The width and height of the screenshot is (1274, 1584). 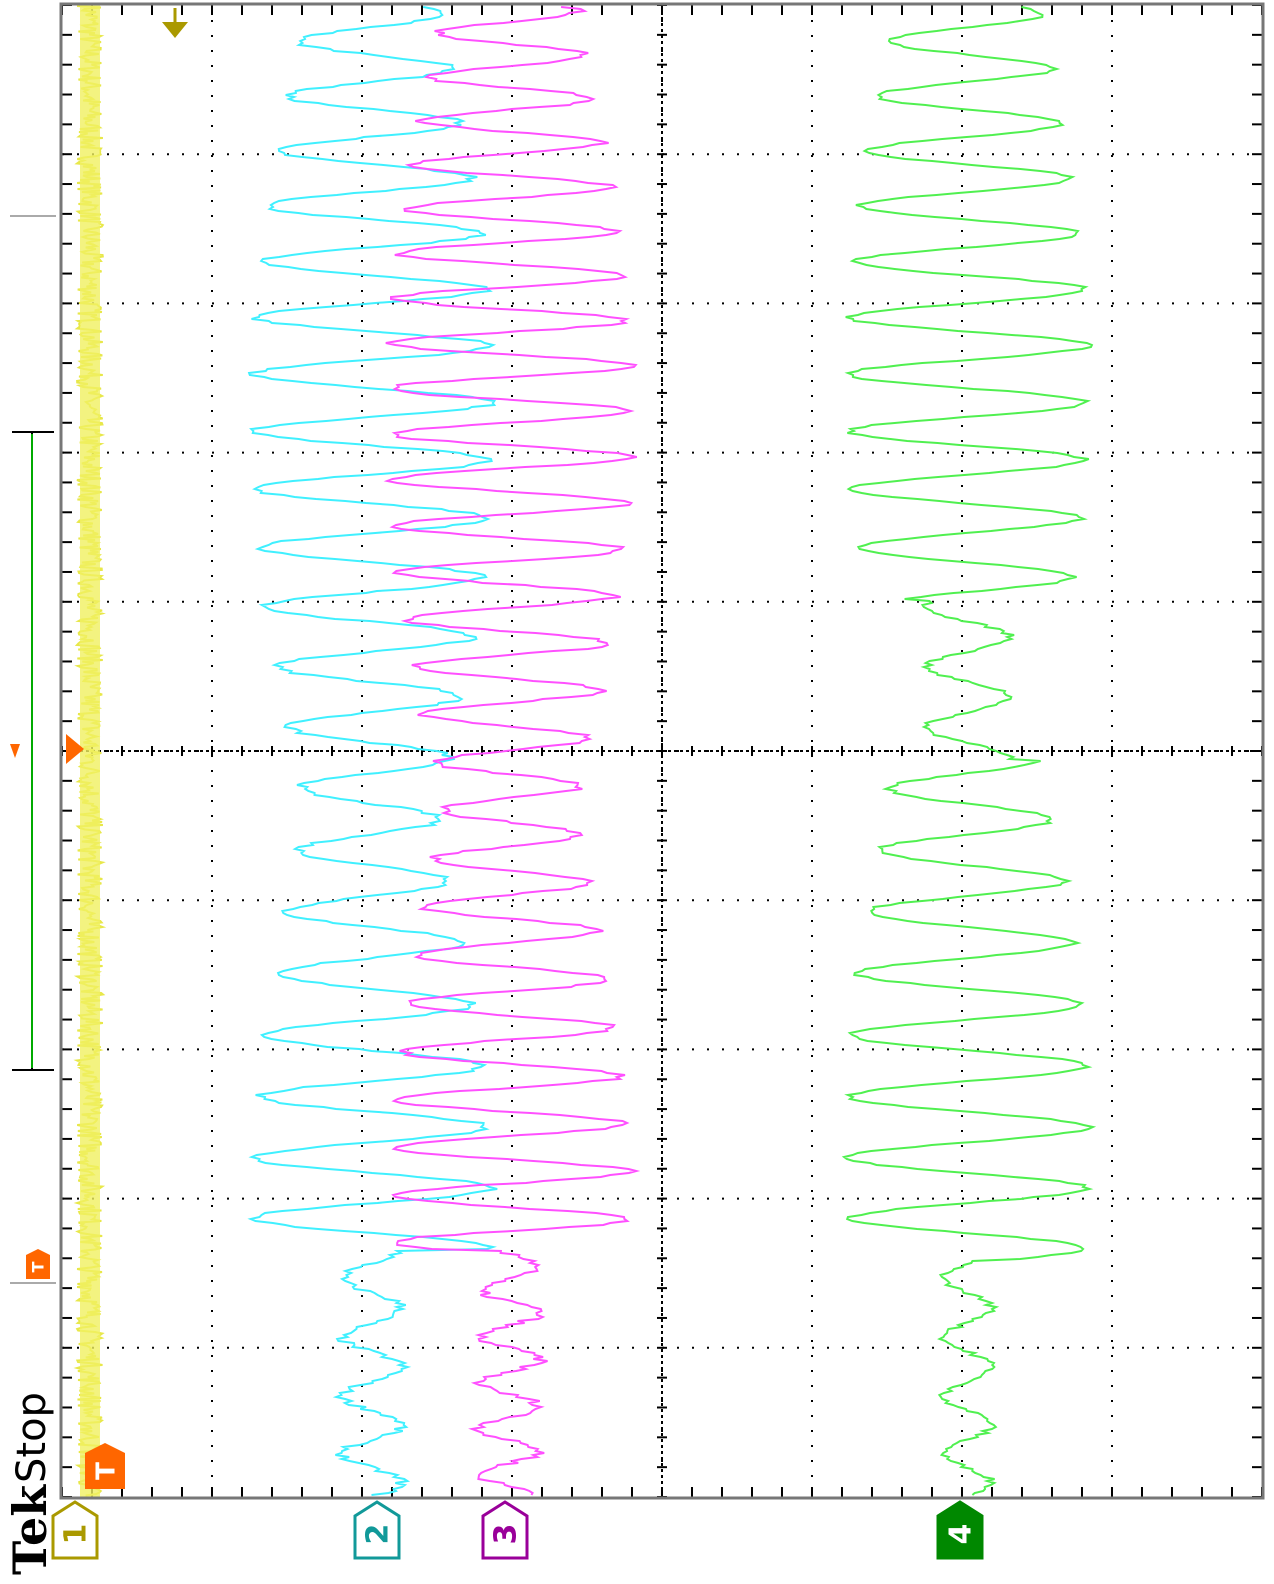 I want to click on trigger-marker-small: T, so click(x=38, y=1264).